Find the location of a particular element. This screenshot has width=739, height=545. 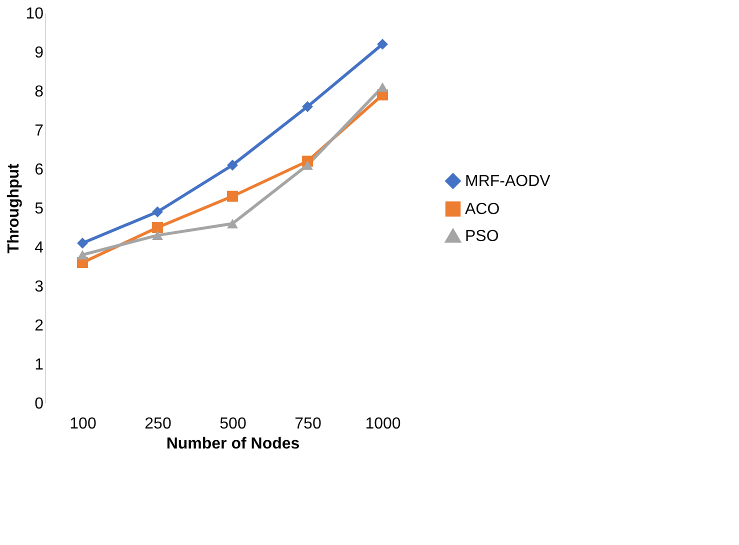

x-tick-label: 500 is located at coordinates (233, 424).